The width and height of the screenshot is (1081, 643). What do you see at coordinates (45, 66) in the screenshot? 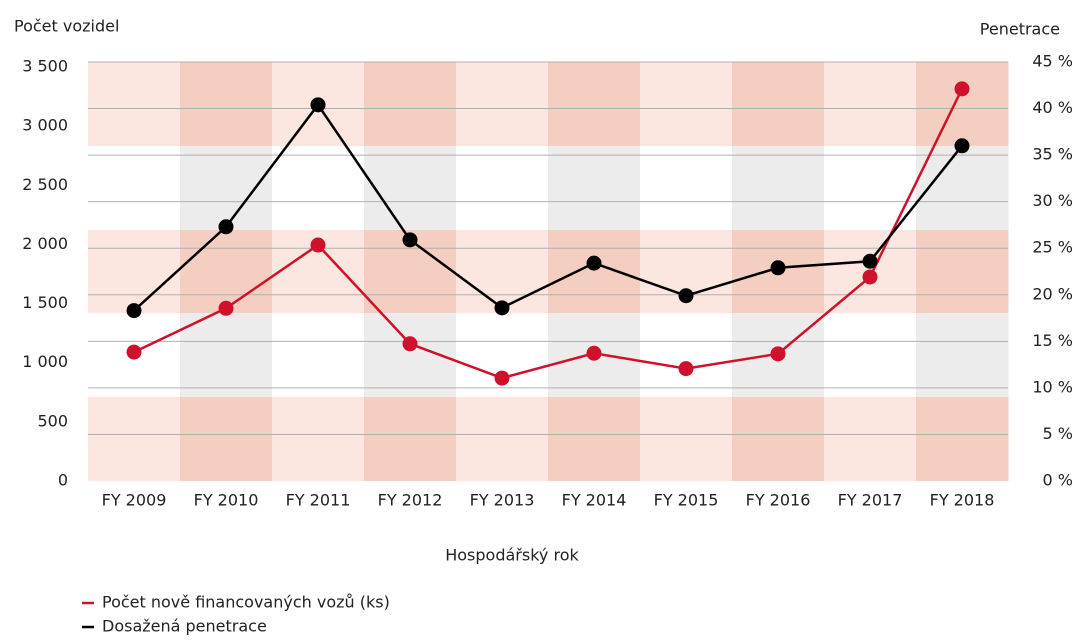
I see `y-tick-label: 3 500` at bounding box center [45, 66].